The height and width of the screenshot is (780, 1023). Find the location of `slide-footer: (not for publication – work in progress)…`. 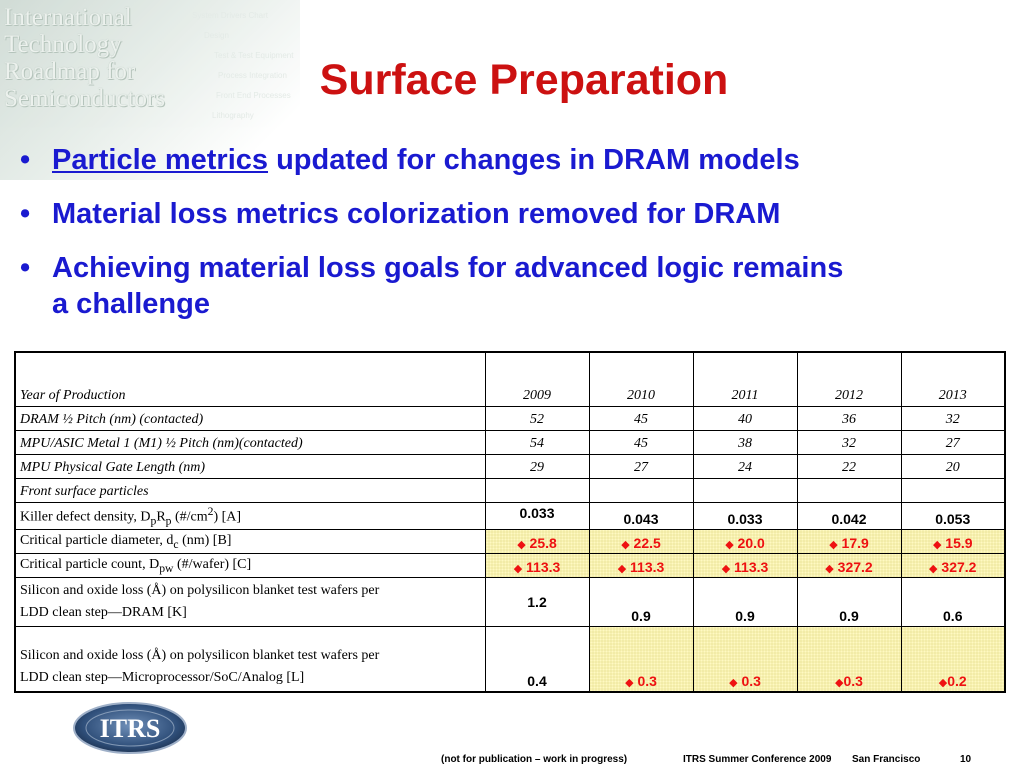

slide-footer: (not for publication – work in progress)… is located at coordinates (511, 763).